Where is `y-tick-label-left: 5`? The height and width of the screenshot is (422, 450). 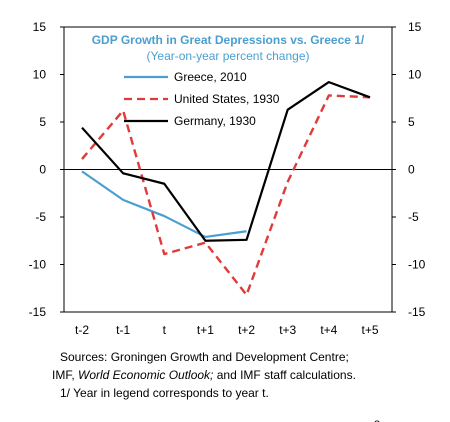
y-tick-label-left: 5 is located at coordinates (42, 122).